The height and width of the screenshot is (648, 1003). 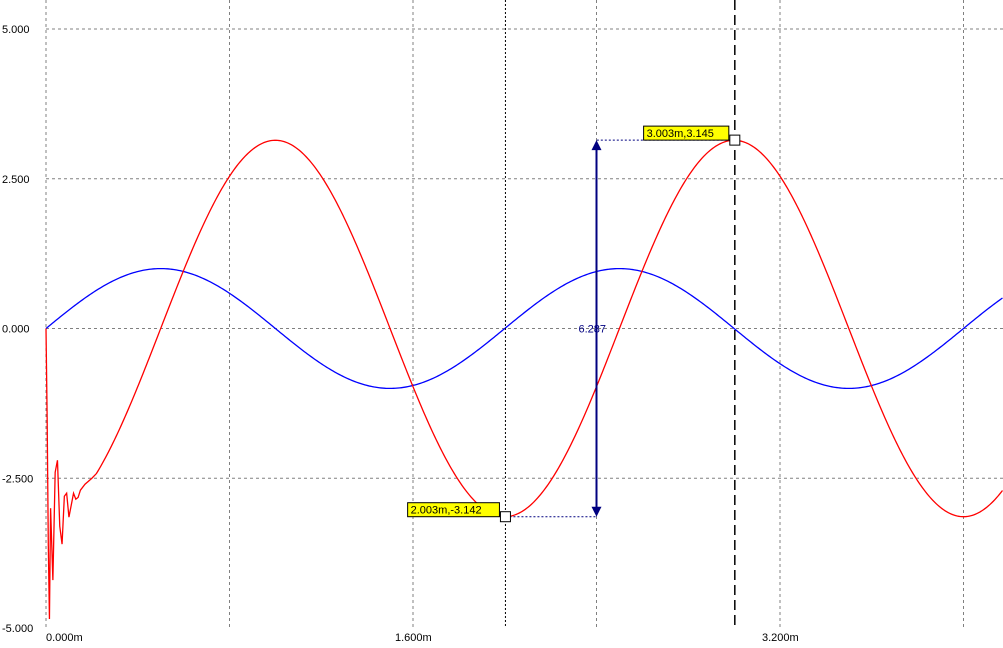 What do you see at coordinates (596, 511) in the screenshot?
I see `delta-arrow-head-down` at bounding box center [596, 511].